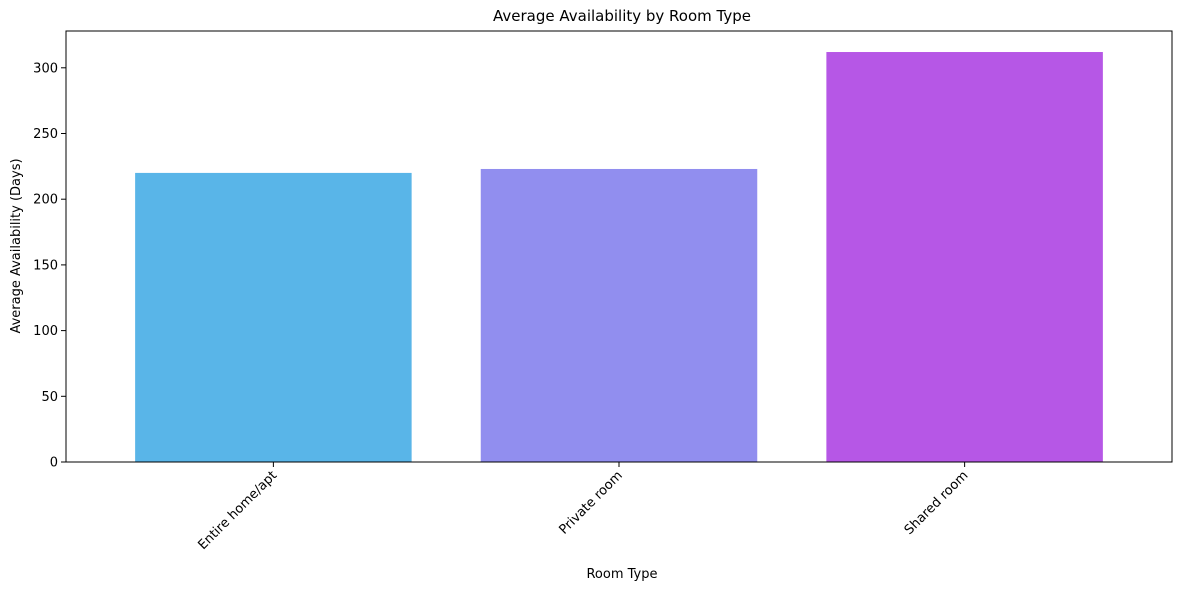 The image size is (1189, 590). Describe the element at coordinates (237, 510) in the screenshot. I see `x-tick-label: Entire home/apt` at that location.